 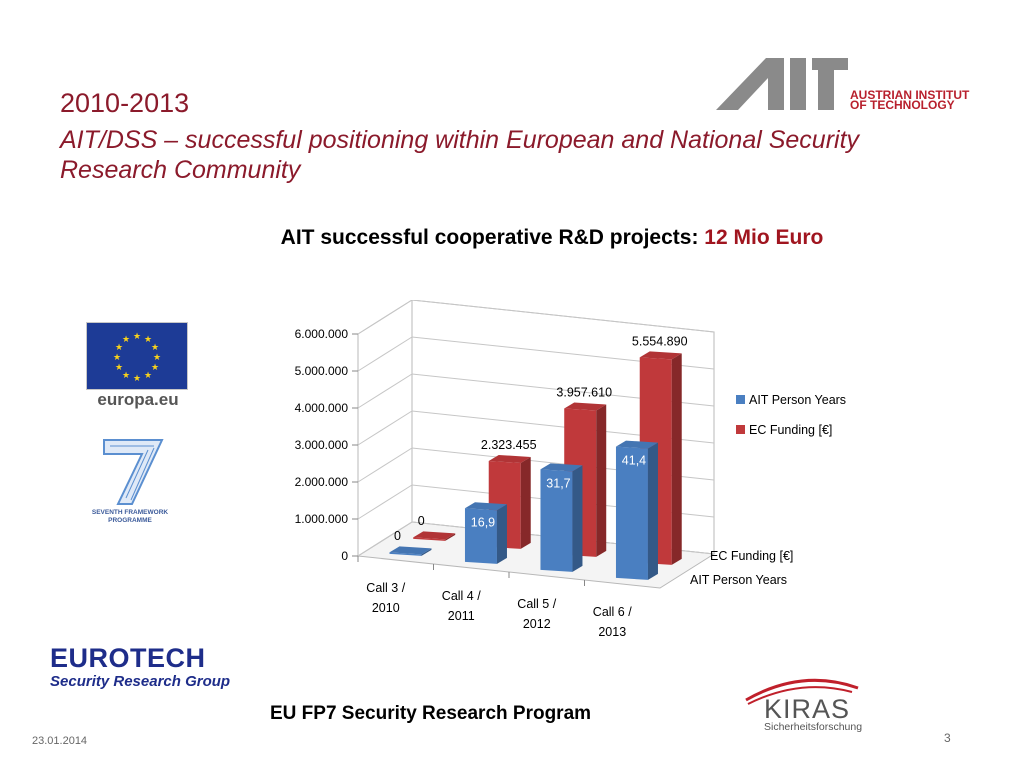 I want to click on kiras-logo: KIRAS Sicherheitsforschung, so click(x=803, y=705).